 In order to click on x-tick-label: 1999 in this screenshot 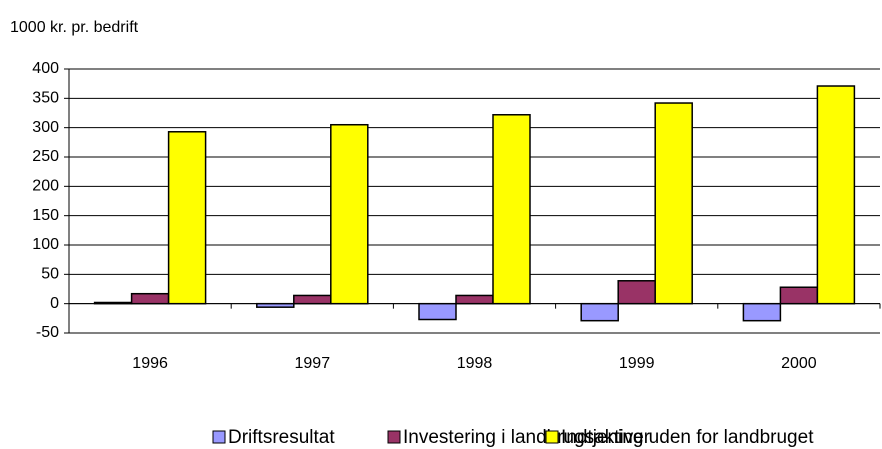, I will do `click(637, 363)`.